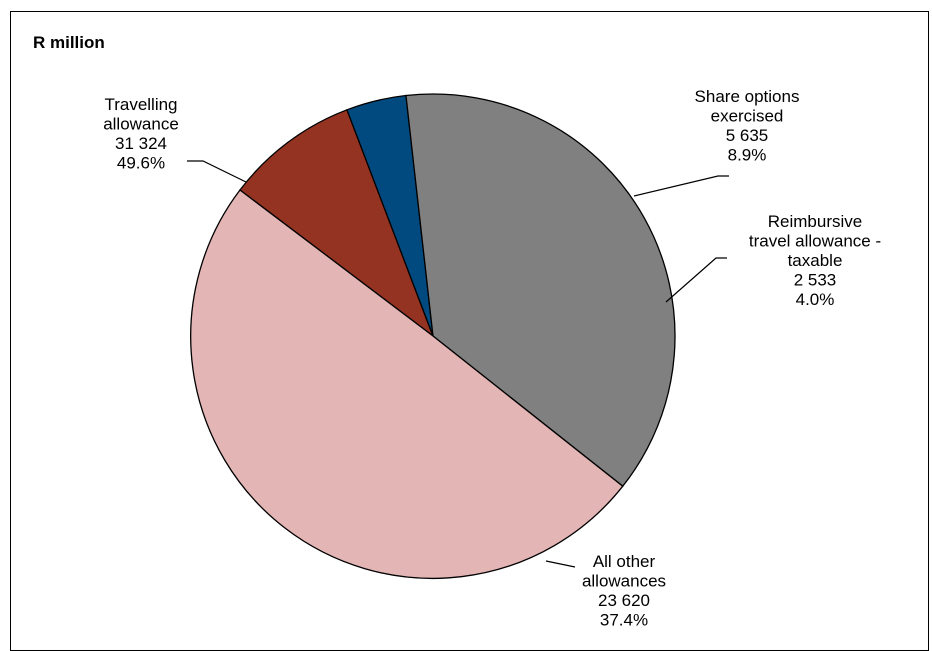  Describe the element at coordinates (815, 221) in the screenshot. I see `slice-label-text: Reimbursive` at that location.